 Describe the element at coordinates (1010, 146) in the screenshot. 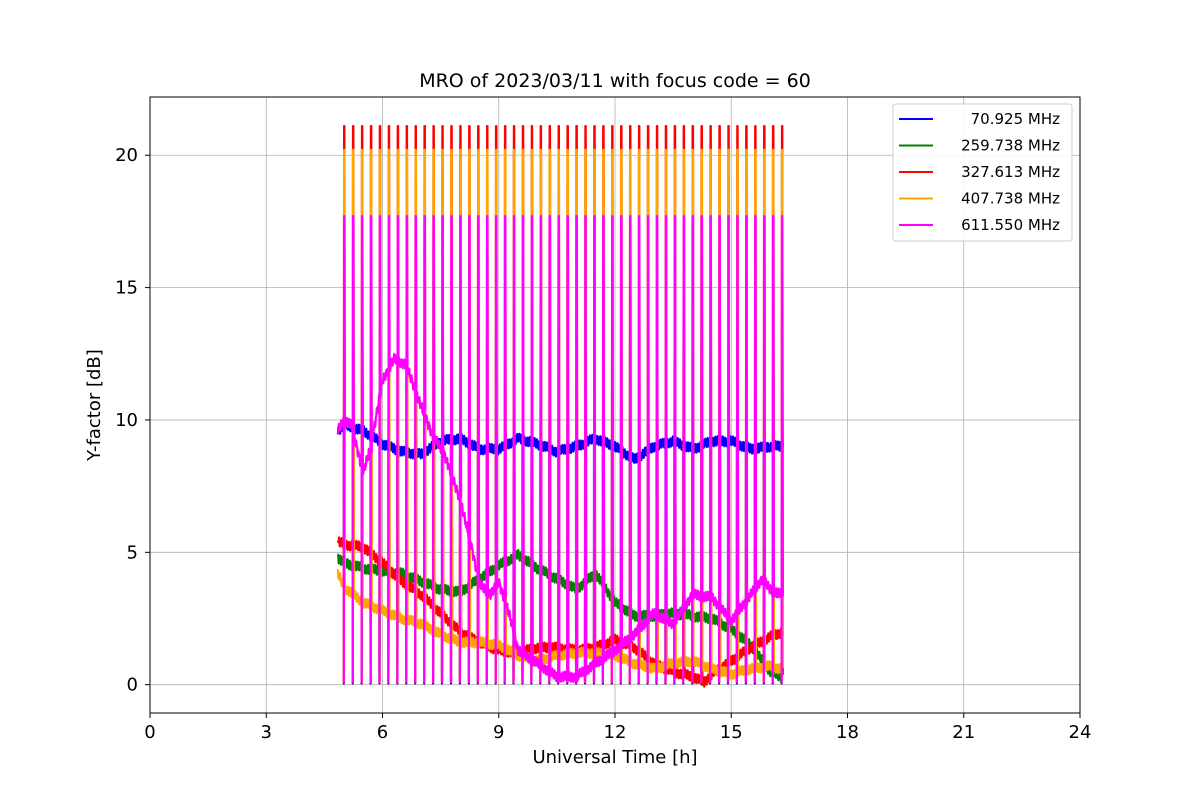

I see `legend-label: 259.738 MHz` at that location.